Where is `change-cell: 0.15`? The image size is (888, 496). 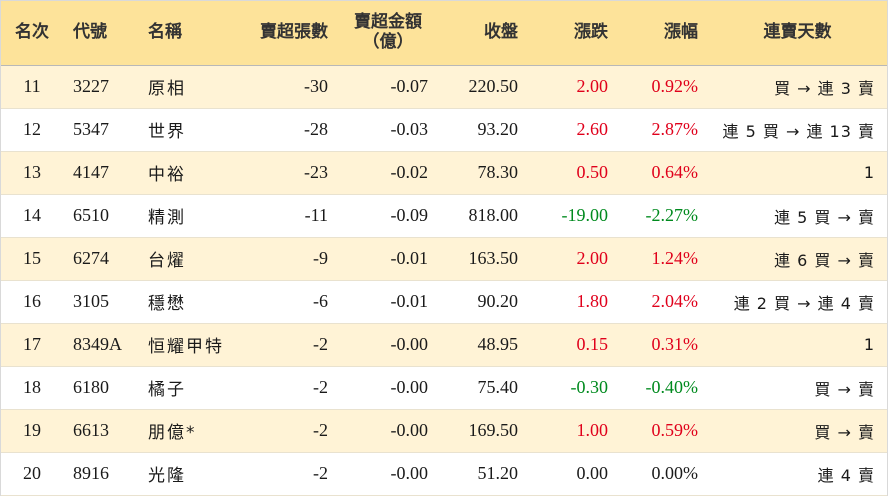
change-cell: 0.15 is located at coordinates (573, 345).